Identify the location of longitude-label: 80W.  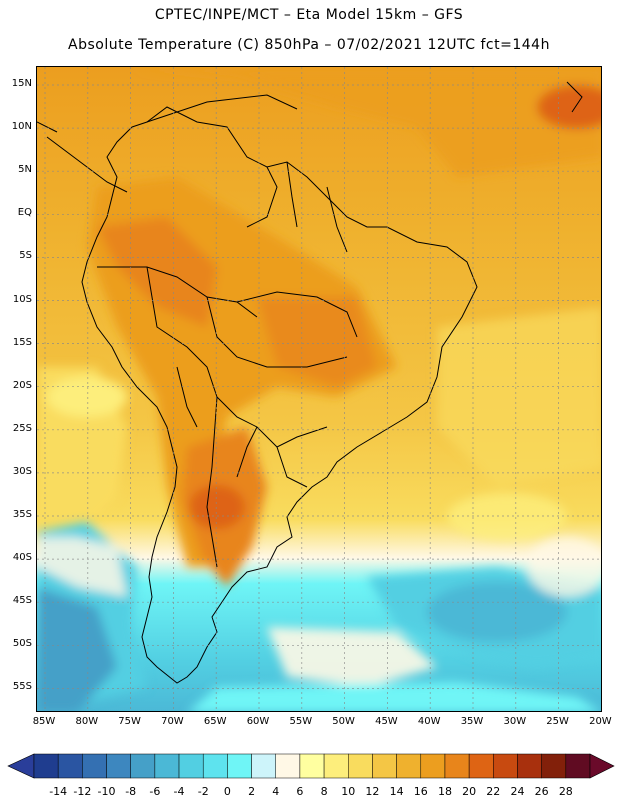
(87, 721).